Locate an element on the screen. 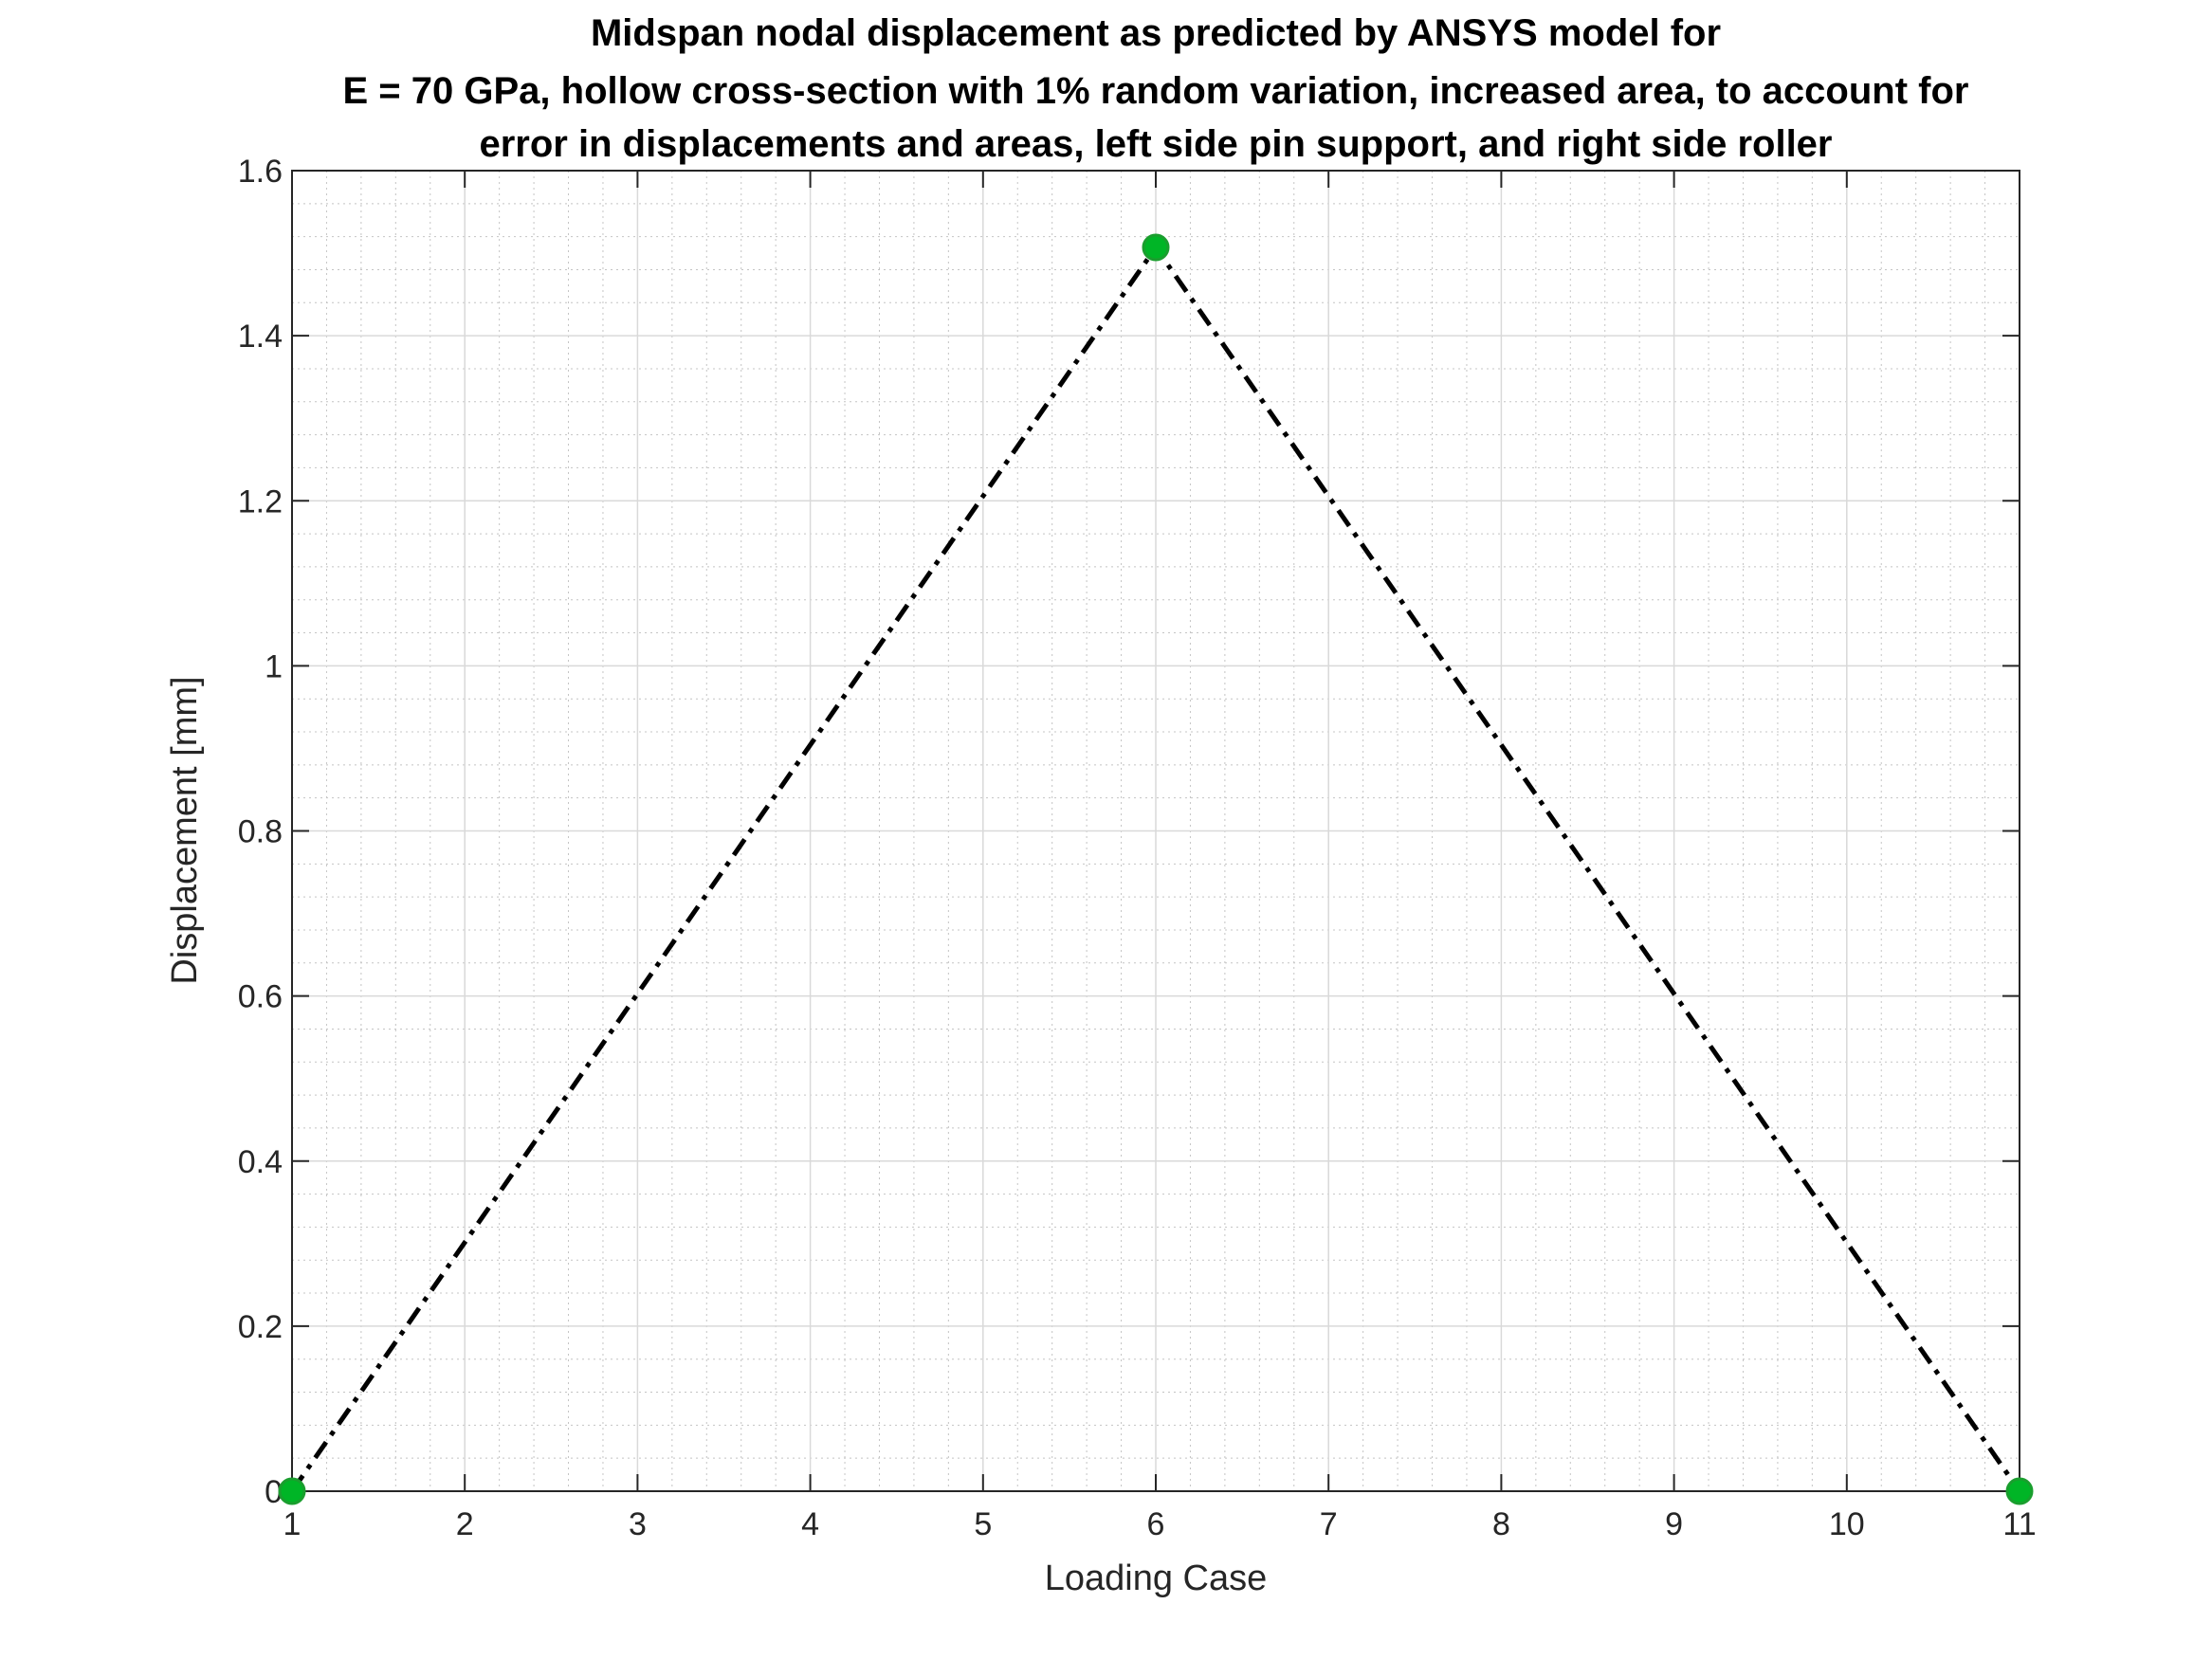  x-tick-label: 1 is located at coordinates (292, 1524).